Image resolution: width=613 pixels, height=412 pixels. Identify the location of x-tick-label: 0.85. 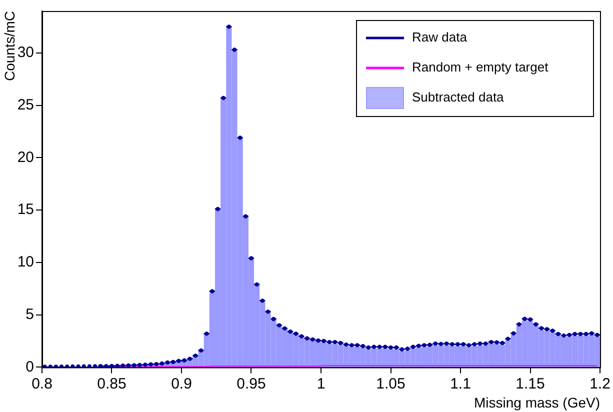
(111, 383).